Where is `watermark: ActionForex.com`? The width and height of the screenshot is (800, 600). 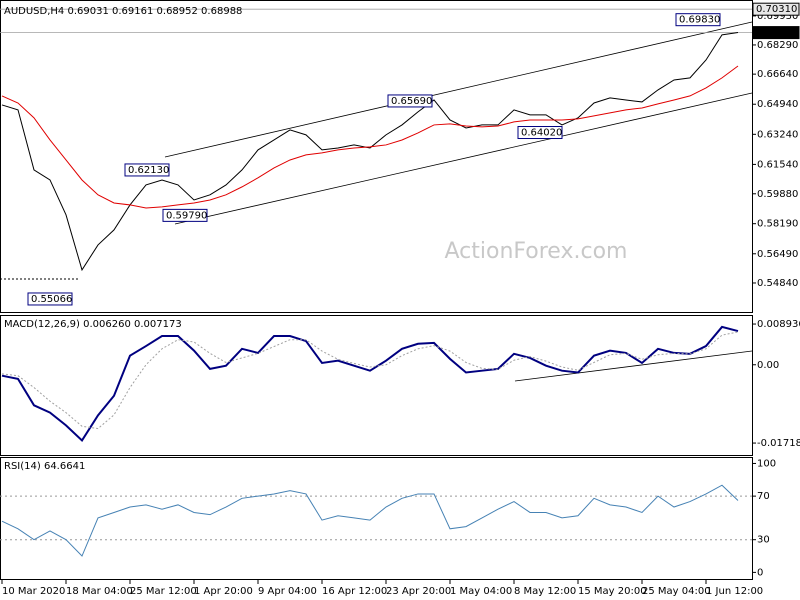 watermark: ActionForex.com is located at coordinates (536, 251).